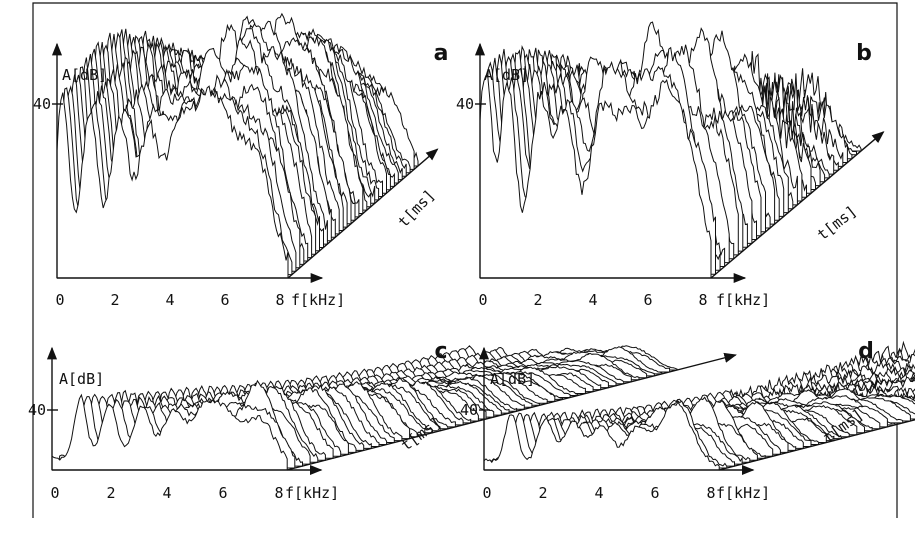  Describe the element at coordinates (42, 104) in the screenshot. I see `panel-a-ytick-label: 40` at that location.